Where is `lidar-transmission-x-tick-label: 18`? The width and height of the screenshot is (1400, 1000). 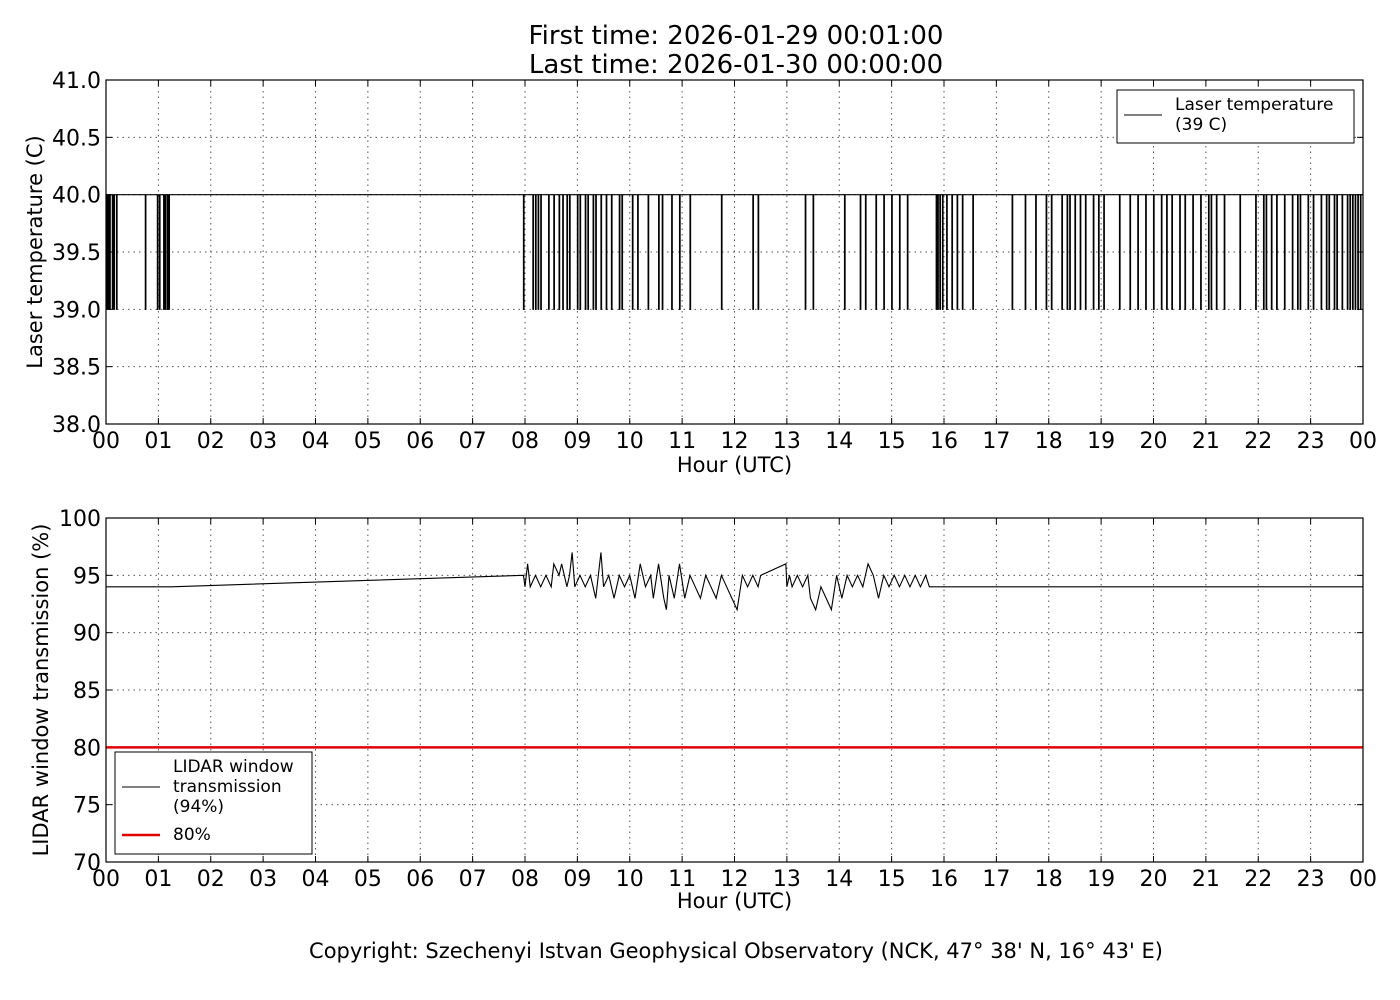 lidar-transmission-x-tick-label: 18 is located at coordinates (1049, 879).